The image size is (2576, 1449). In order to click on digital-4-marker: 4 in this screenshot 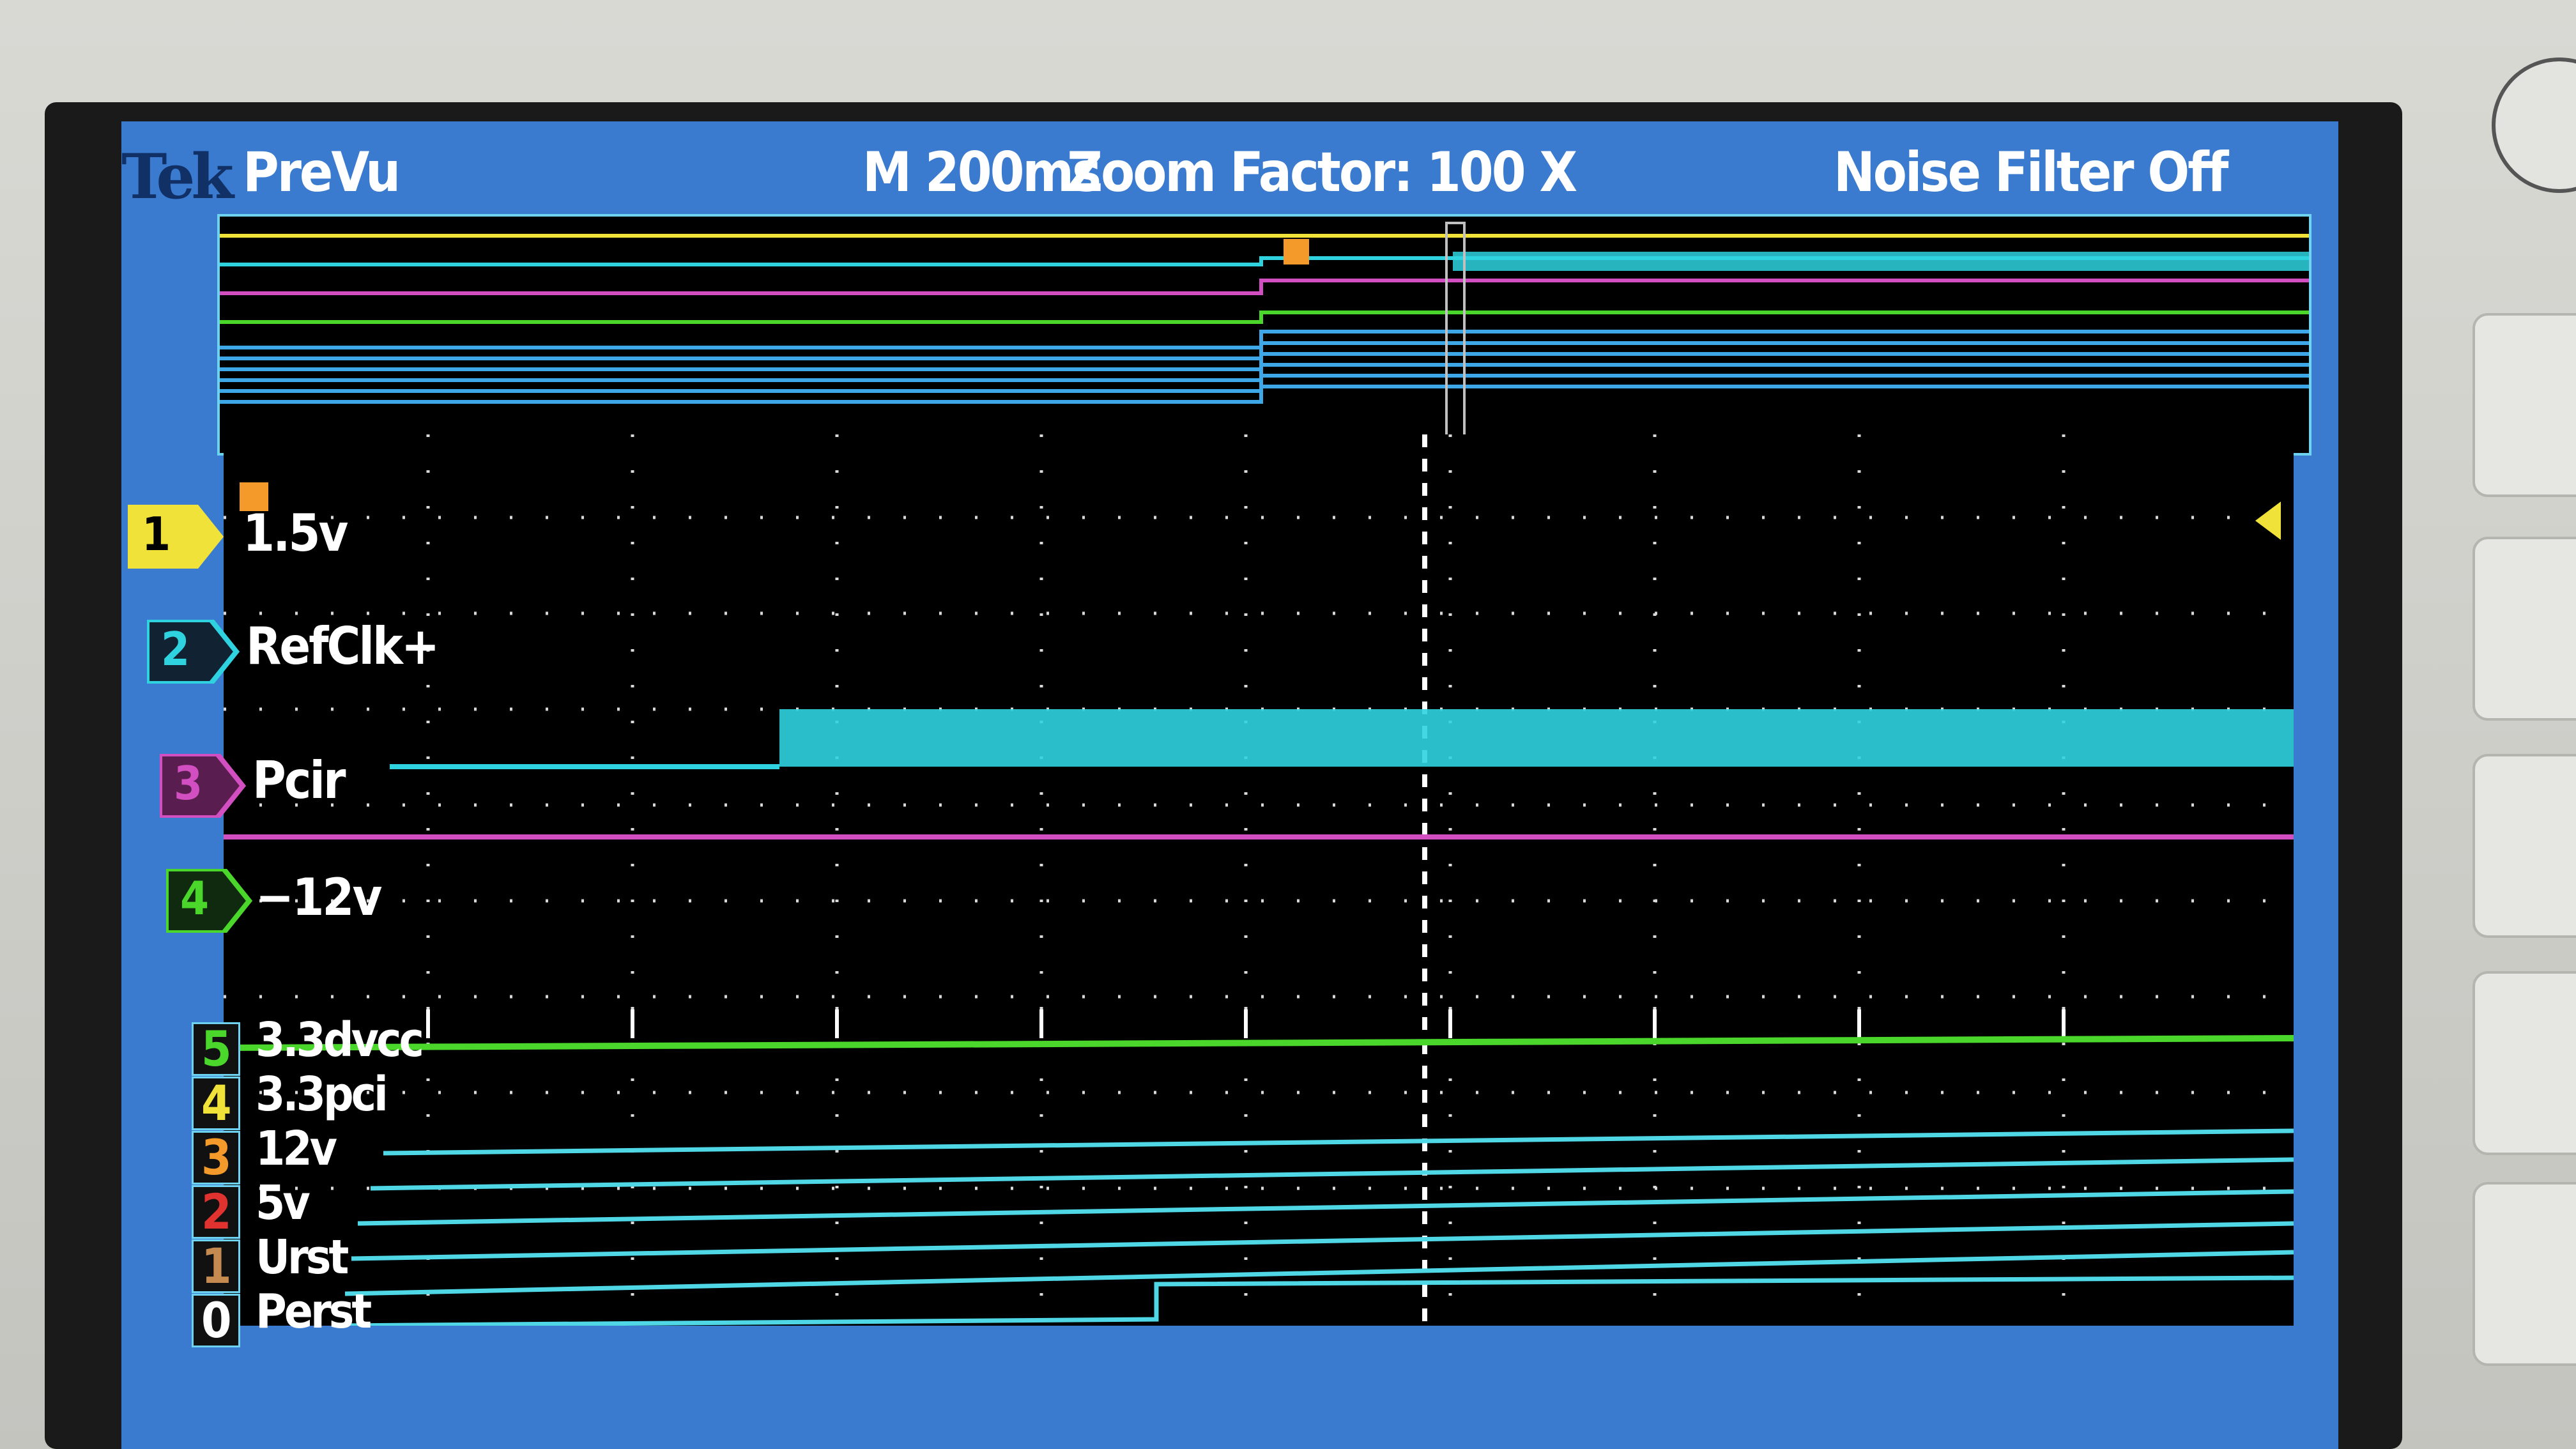, I will do `click(216, 1103)`.